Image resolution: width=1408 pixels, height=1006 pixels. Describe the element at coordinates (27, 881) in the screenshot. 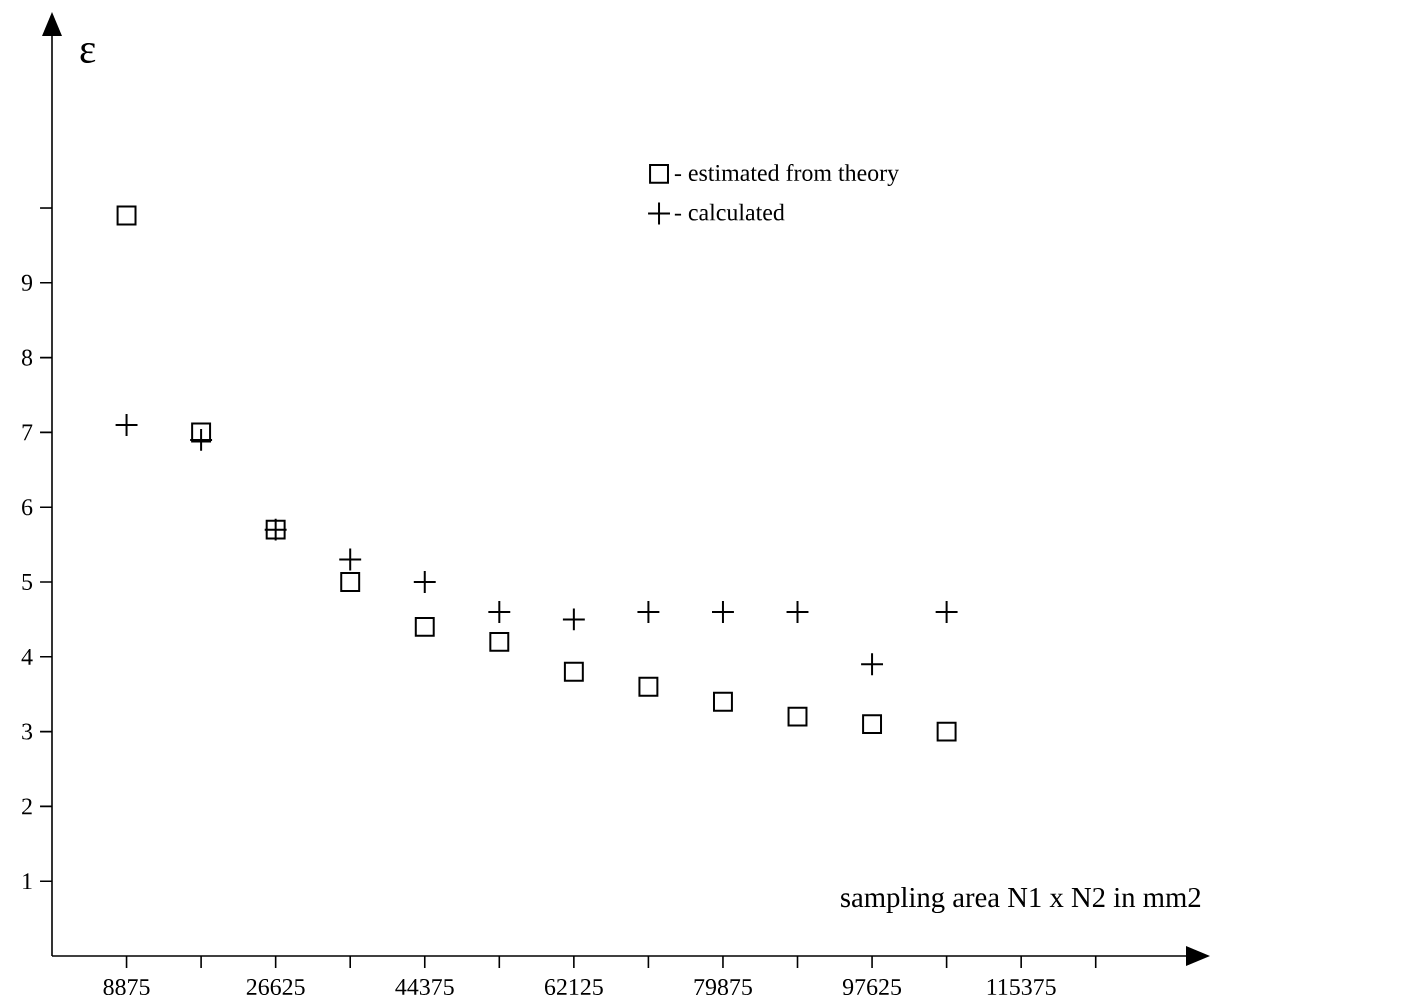

I see `y-tick-label: 1` at that location.